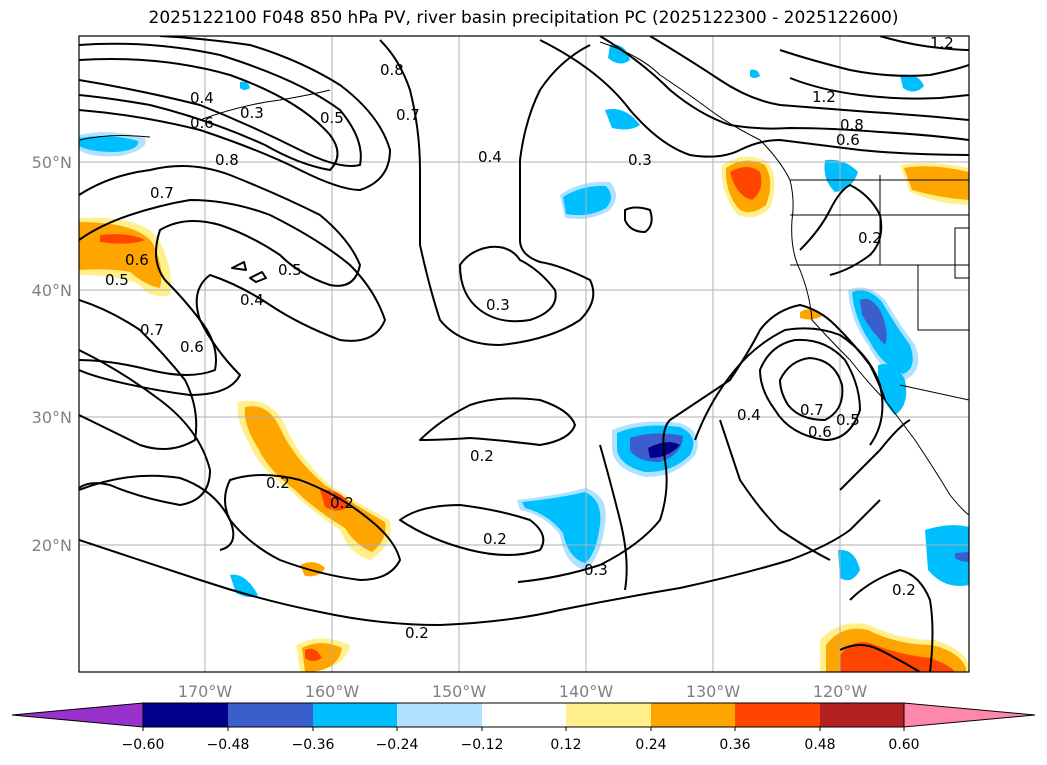 This screenshot has height=765, width=1047. Describe the element at coordinates (143, 745) in the screenshot. I see `colorbar-tick: −0.60` at that location.